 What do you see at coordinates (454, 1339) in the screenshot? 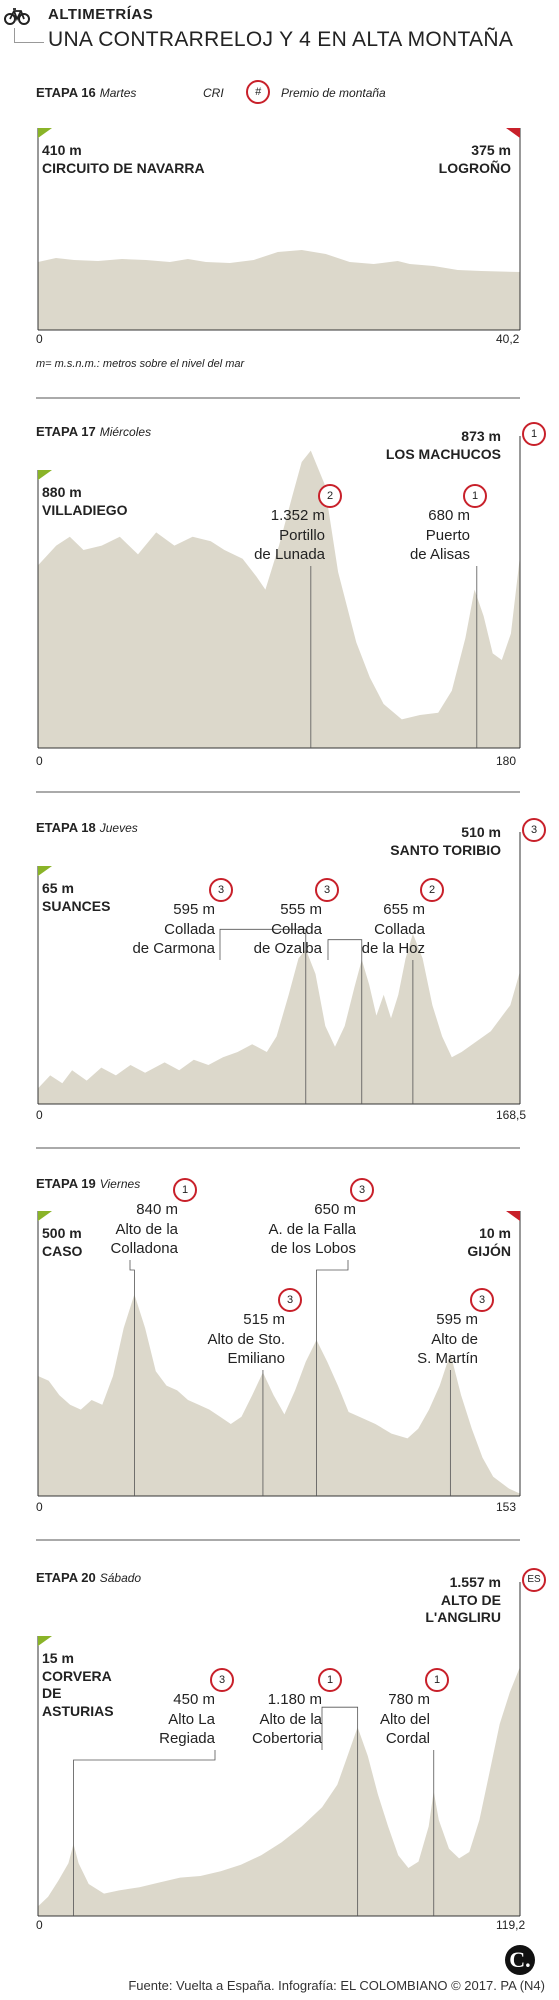
I see `stage-19-climb-4-name: Alto de` at bounding box center [454, 1339].